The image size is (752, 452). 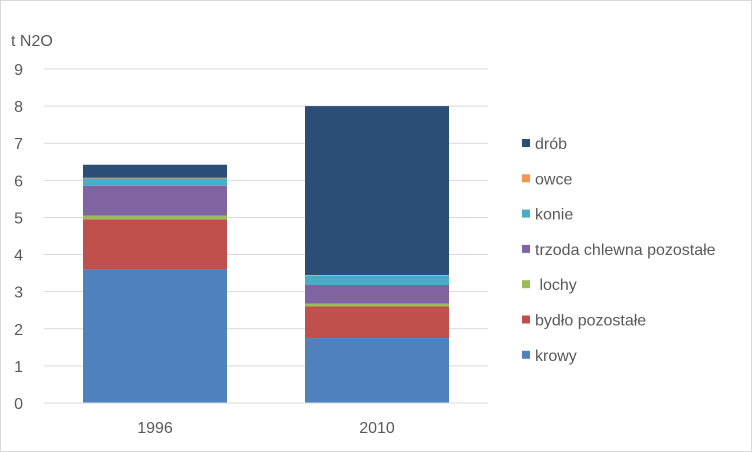 I want to click on bar-segment-bydło-pozostałe-2010, so click(x=377, y=322).